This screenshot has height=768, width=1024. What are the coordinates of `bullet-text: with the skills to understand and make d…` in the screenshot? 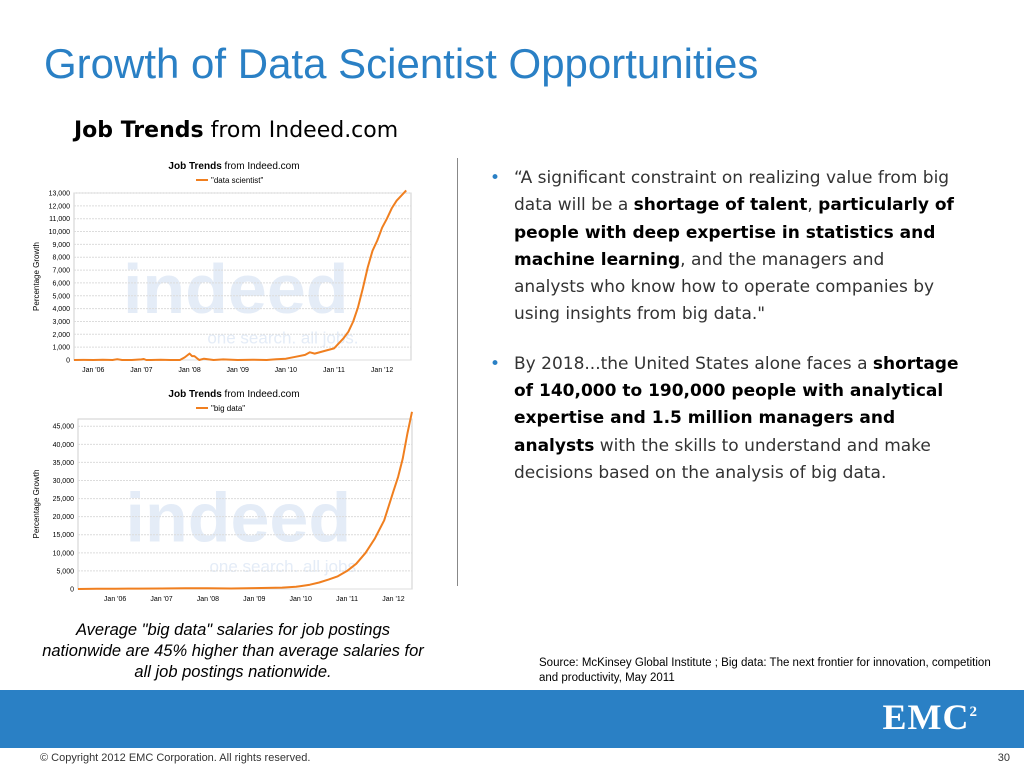 It's located at (722, 459).